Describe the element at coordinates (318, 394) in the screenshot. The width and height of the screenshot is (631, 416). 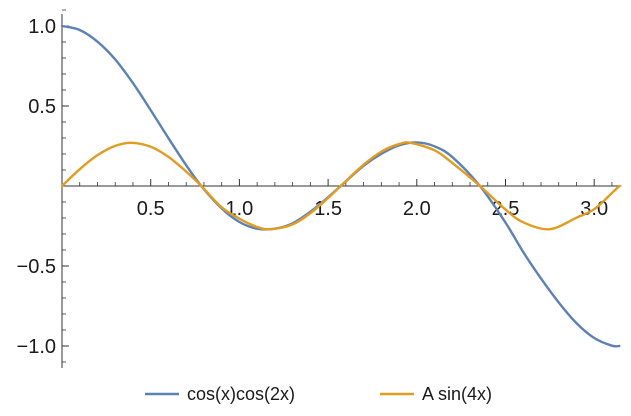
I see `legend: cos(x)cos(2x) A sin(4x)` at that location.